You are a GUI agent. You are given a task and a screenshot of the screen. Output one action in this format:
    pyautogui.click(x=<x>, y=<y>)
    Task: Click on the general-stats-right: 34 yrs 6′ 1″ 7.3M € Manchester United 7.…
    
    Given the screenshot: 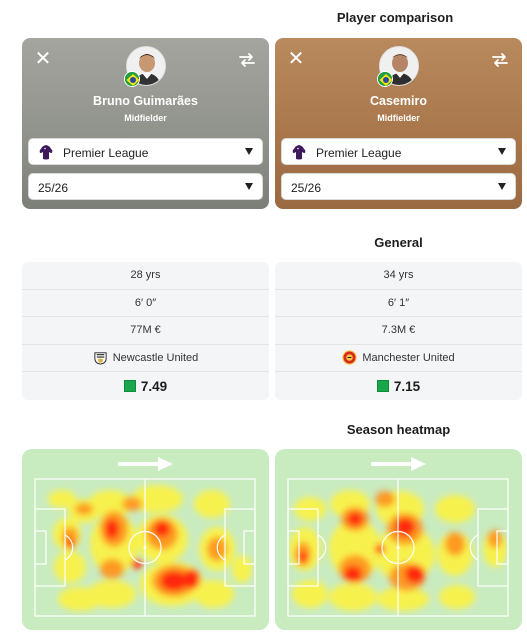 What is the action you would take?
    pyautogui.click(x=398, y=331)
    